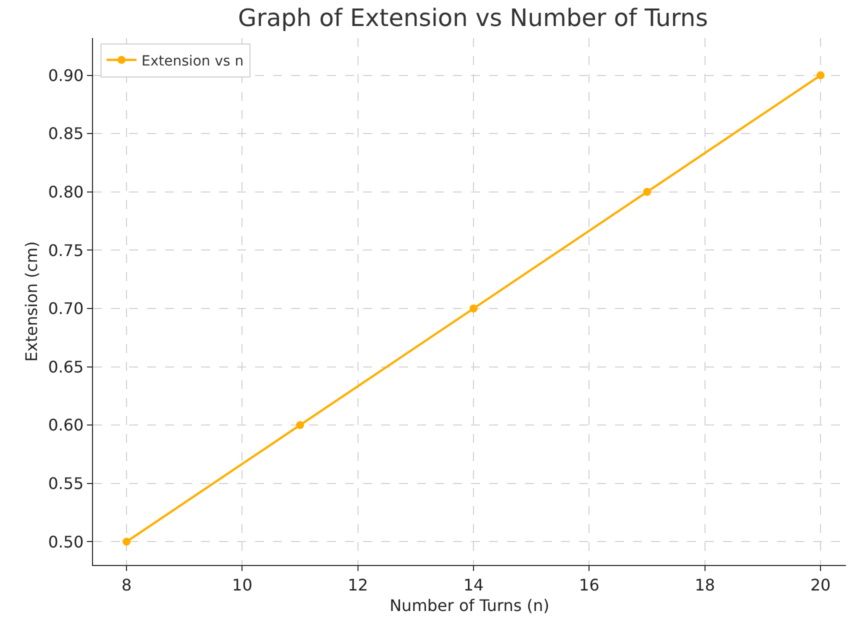 Image resolution: width=860 pixels, height=623 pixels. I want to click on y-tick-label: 0.90, so click(66, 75).